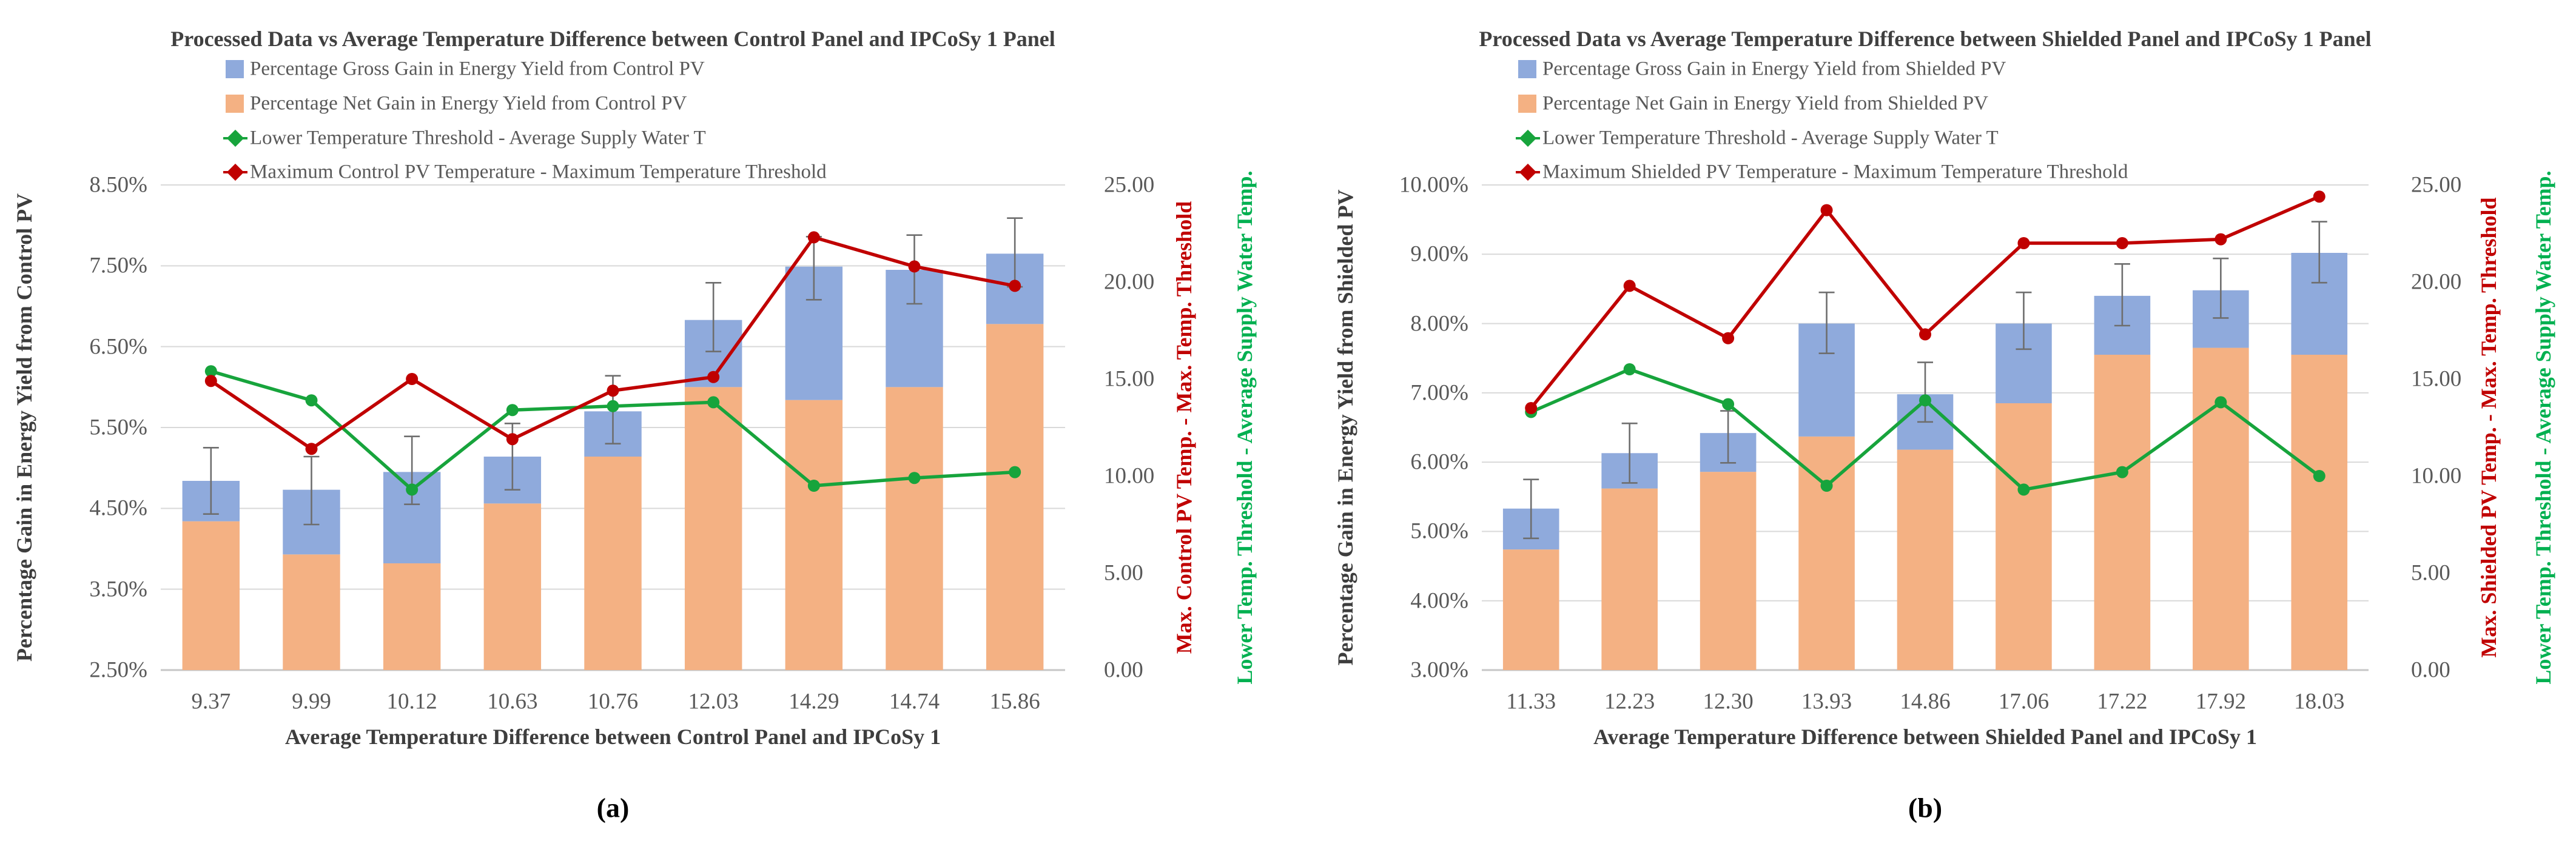 The image size is (2576, 855). What do you see at coordinates (118, 508) in the screenshot?
I see `left-axis-tick-label: 4.50%` at bounding box center [118, 508].